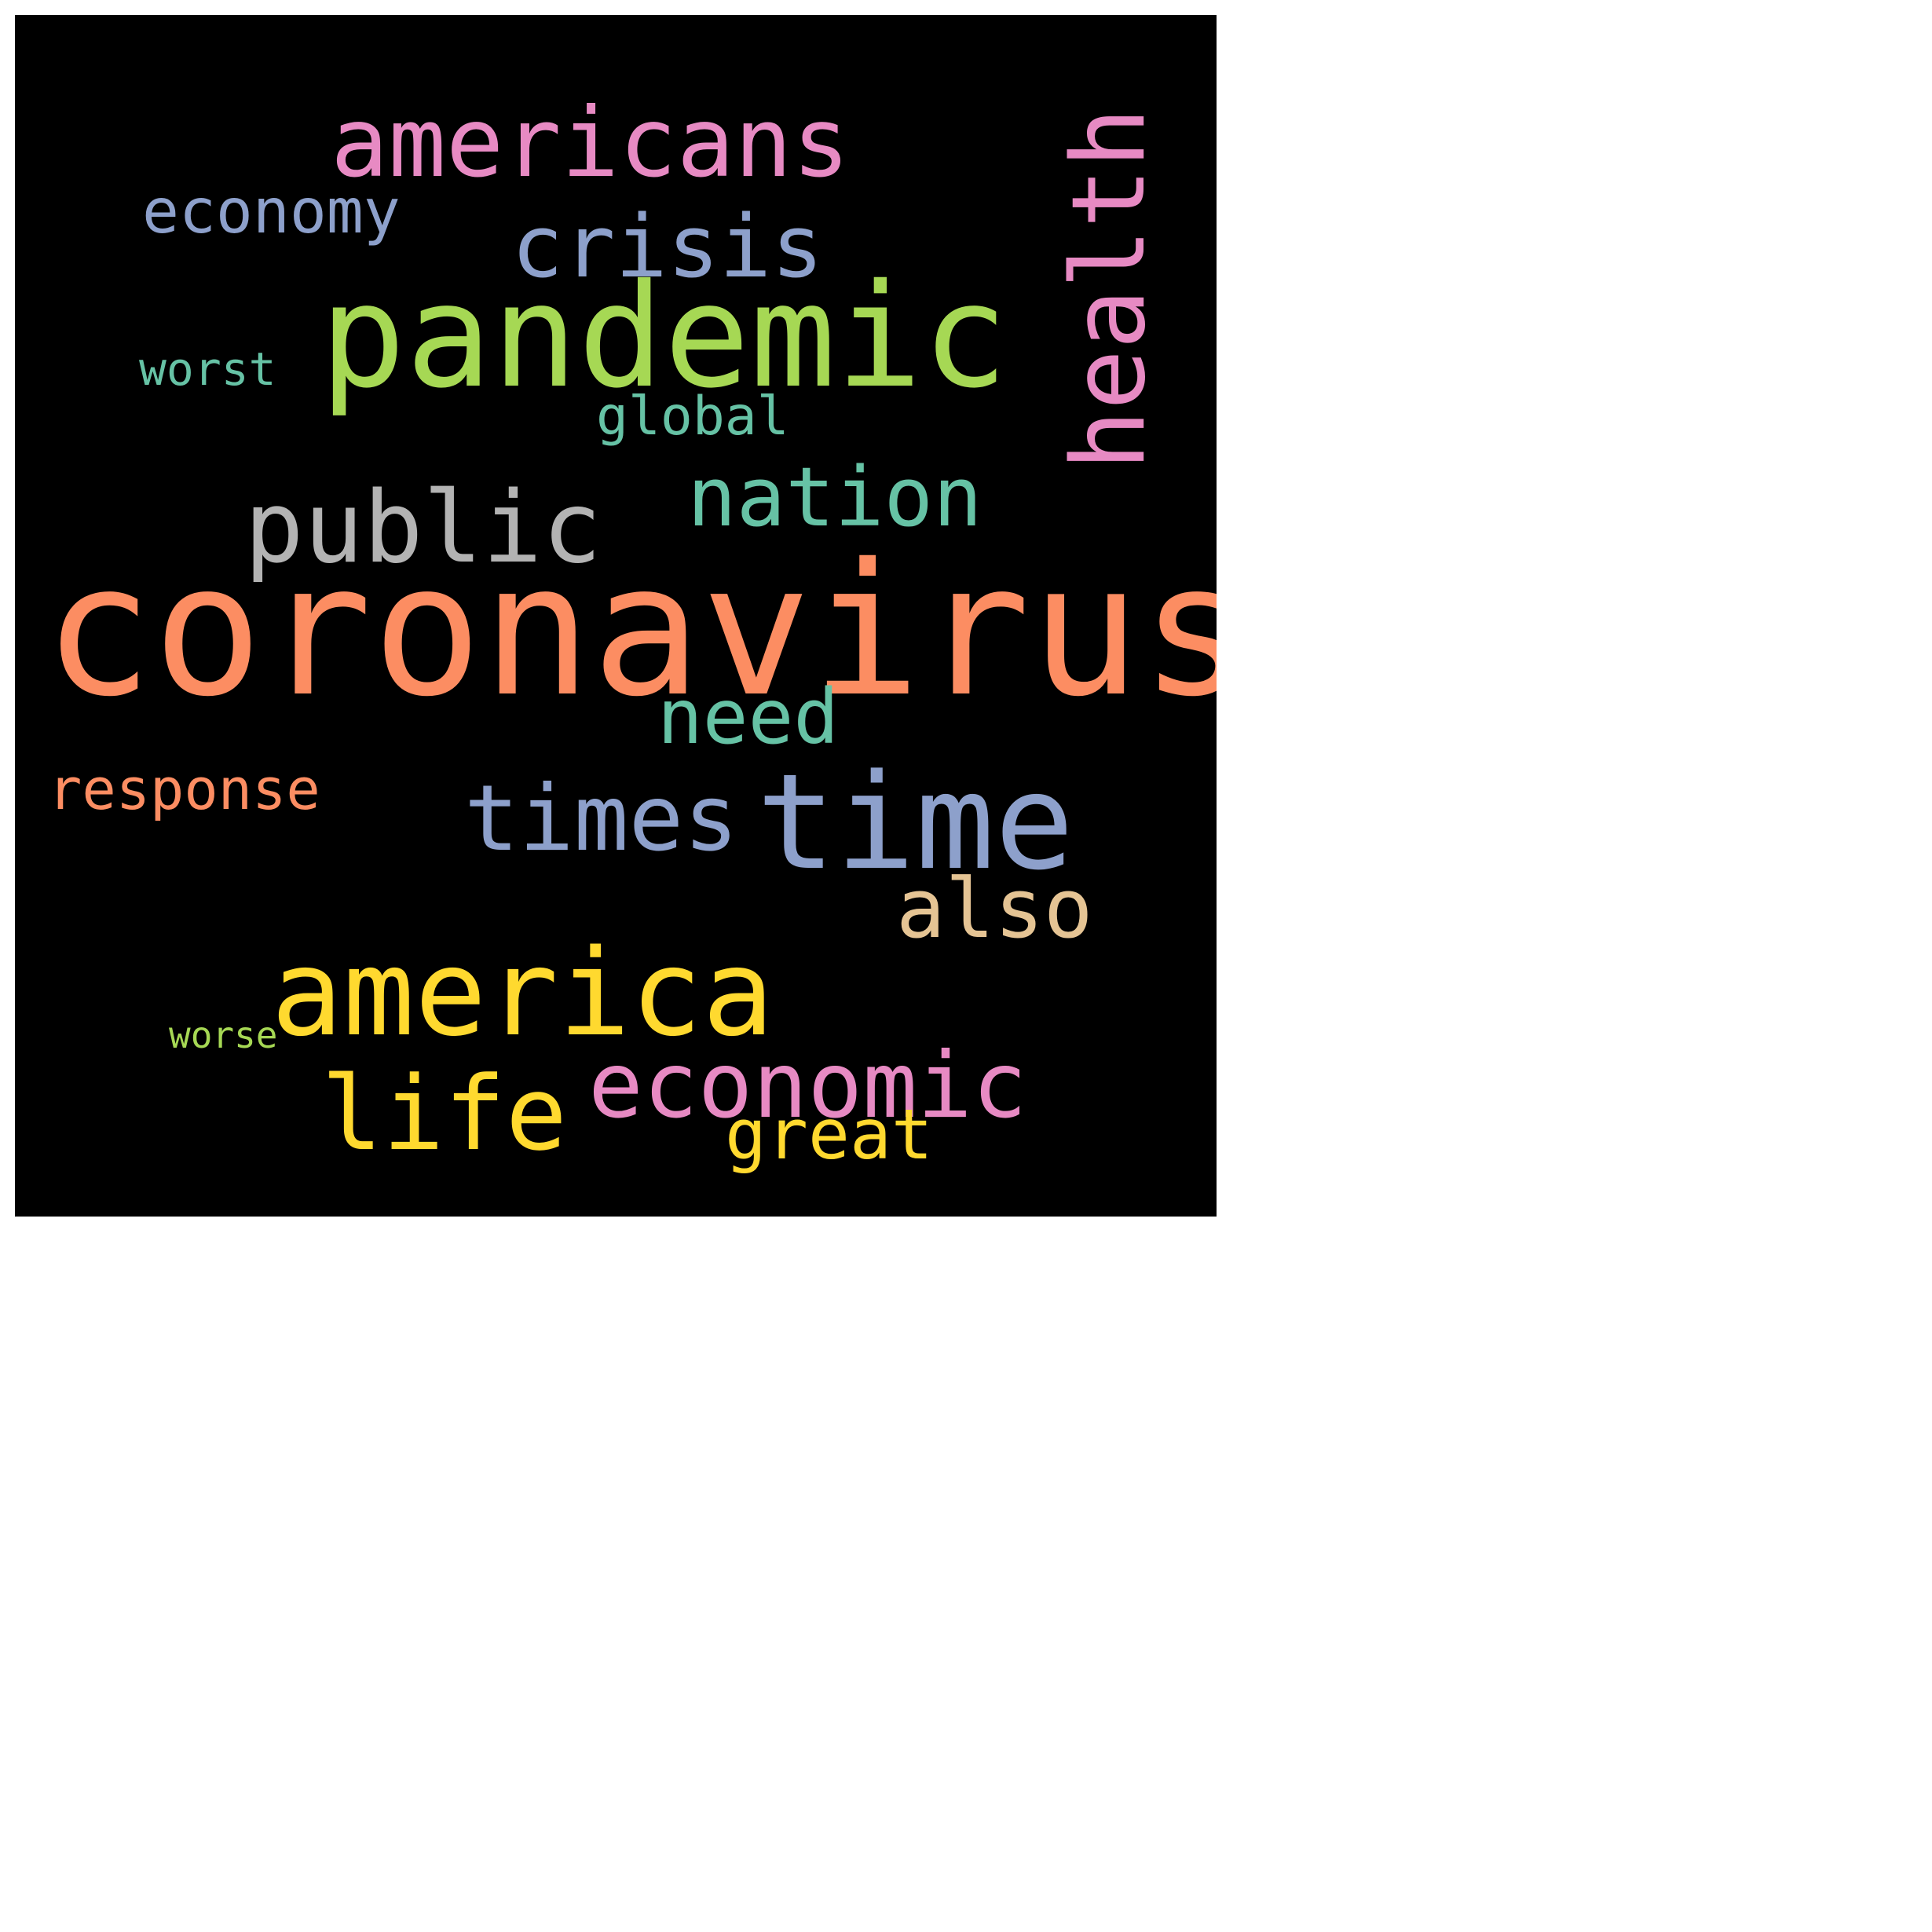  Describe the element at coordinates (1110, 288) in the screenshot. I see `word-health: health` at that location.